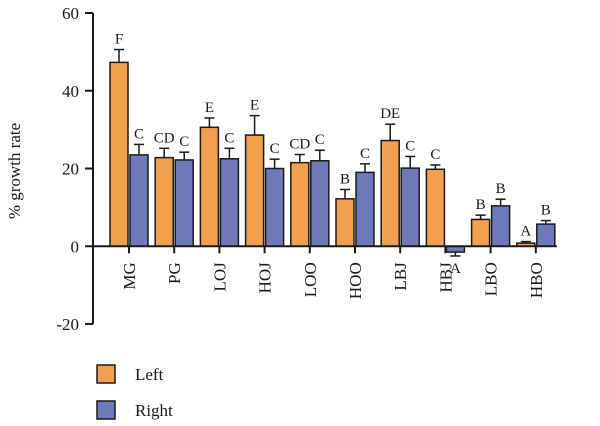 The width and height of the screenshot is (600, 426). Describe the element at coordinates (106, 410) in the screenshot. I see `legend-swatch-right` at that location.